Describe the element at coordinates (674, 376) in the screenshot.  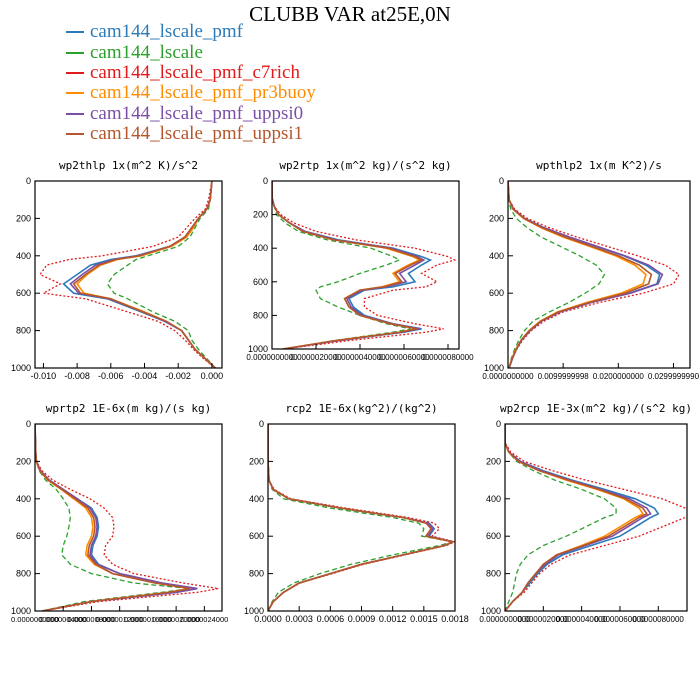
I see `x-tick-label: 0.0299999990` at that location.